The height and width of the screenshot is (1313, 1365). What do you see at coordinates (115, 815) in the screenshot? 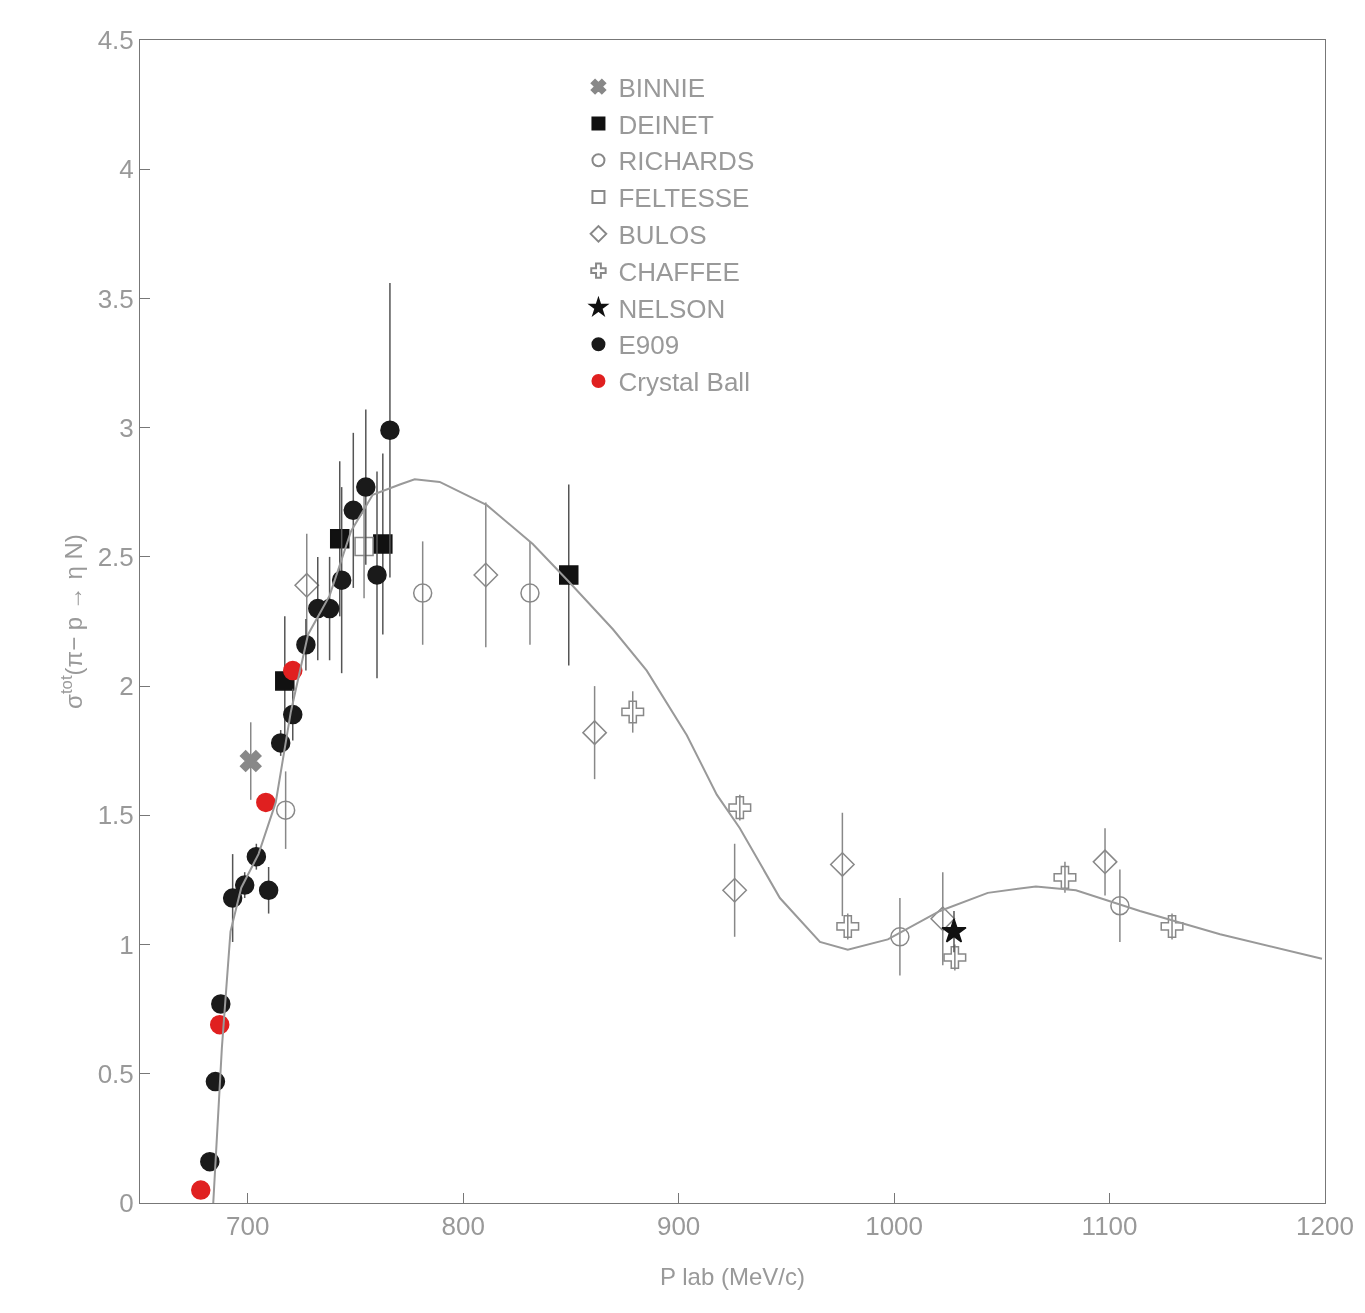
I see `y-tick-label: 1.5` at bounding box center [115, 815].